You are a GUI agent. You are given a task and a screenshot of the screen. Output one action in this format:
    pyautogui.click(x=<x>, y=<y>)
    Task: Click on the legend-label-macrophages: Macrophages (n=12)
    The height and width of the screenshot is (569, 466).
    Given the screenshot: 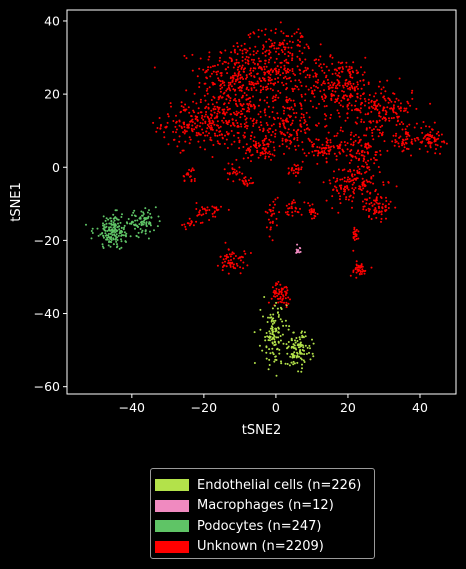 What is the action you would take?
    pyautogui.click(x=265, y=506)
    